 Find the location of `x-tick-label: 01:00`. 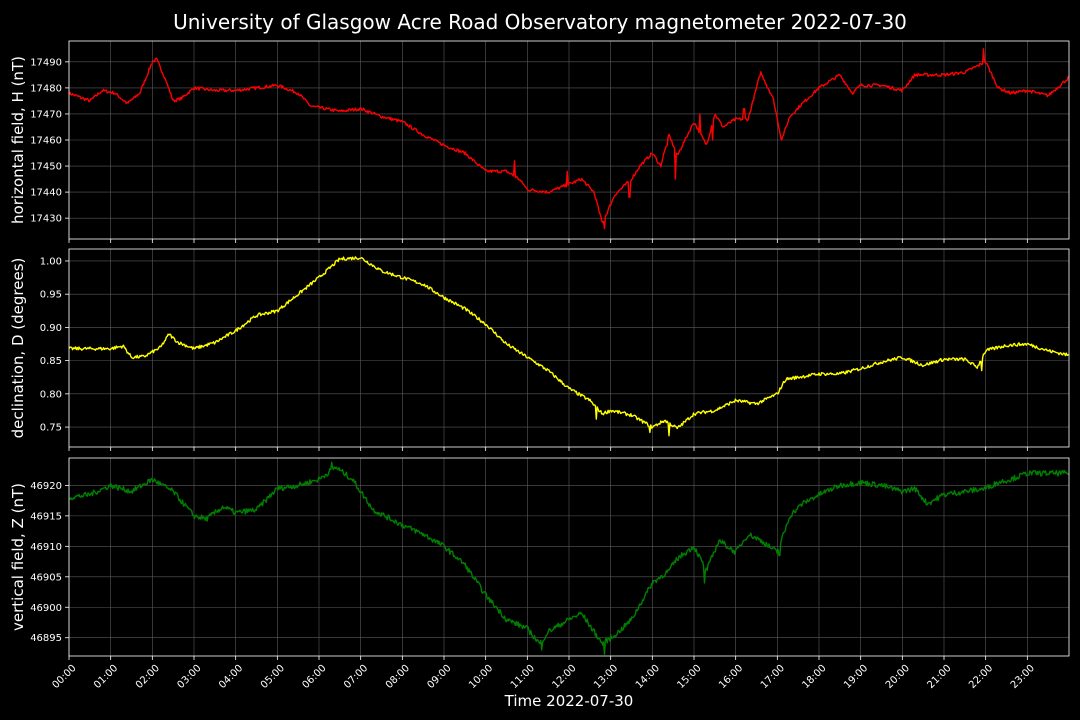

x-tick-label: 01:00 is located at coordinates (106, 677).